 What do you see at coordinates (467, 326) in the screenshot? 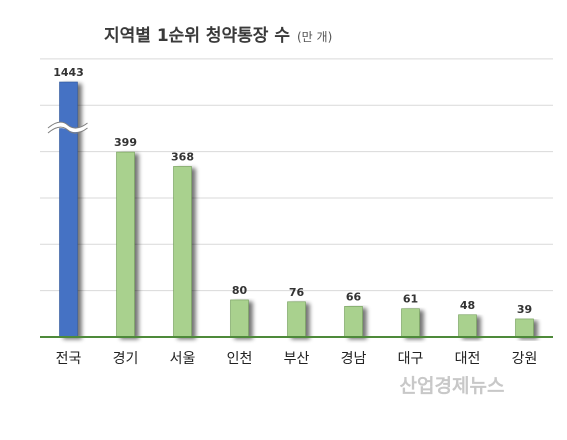
I see `bar-대전` at bounding box center [467, 326].